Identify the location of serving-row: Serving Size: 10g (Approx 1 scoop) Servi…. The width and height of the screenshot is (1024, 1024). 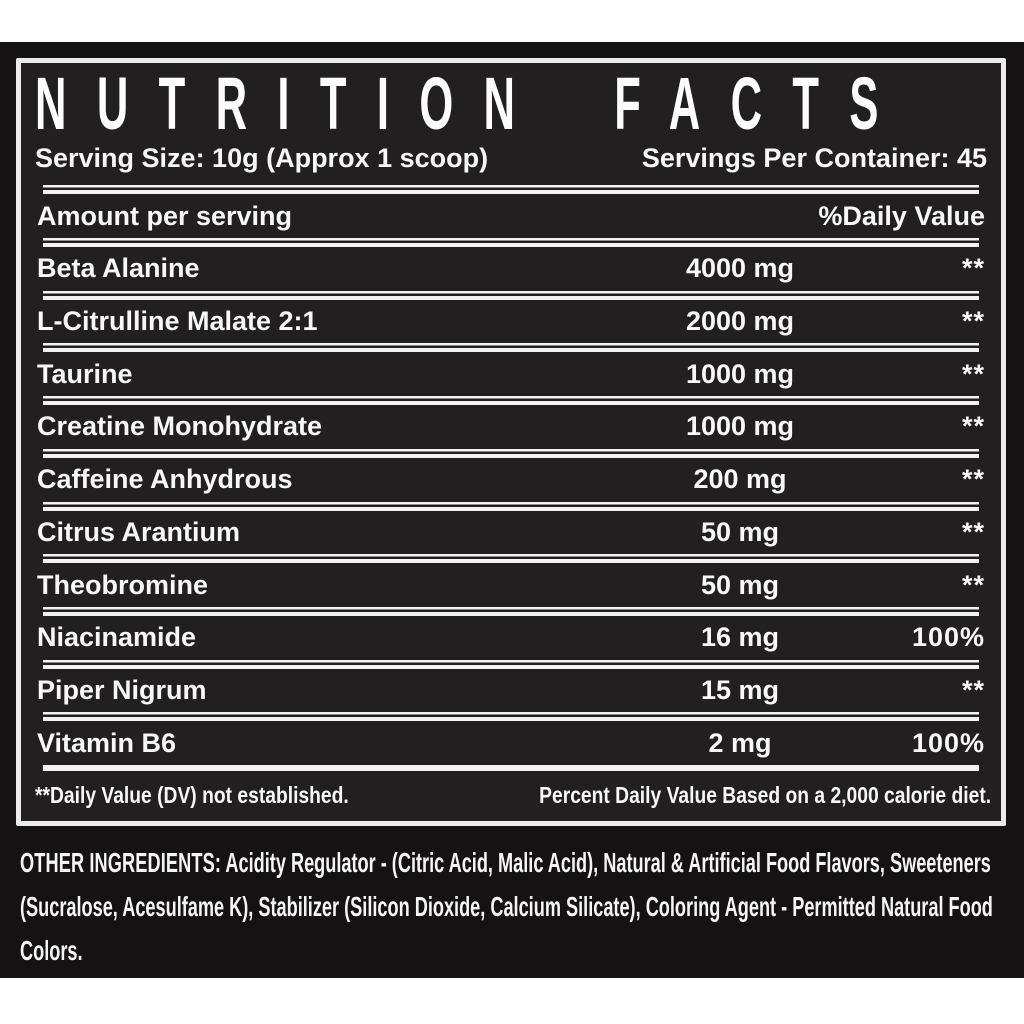
(511, 158).